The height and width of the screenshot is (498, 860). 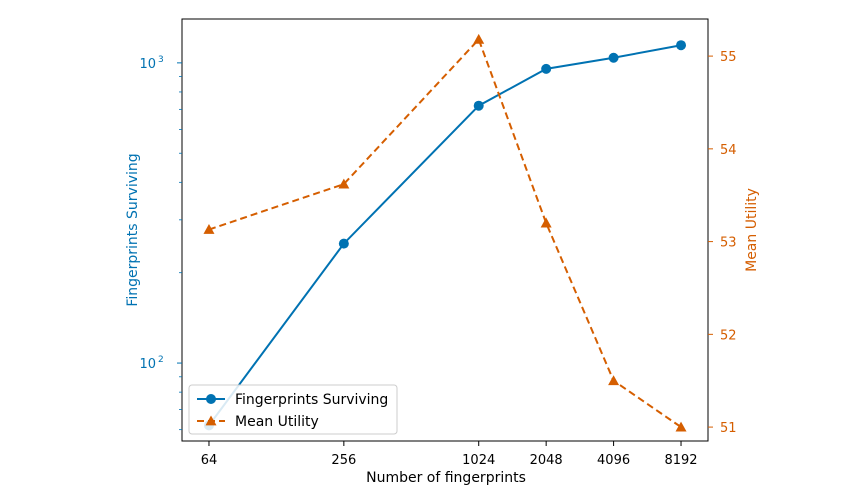 I want to click on y-left-tick-exponent: 2, so click(x=161, y=360).